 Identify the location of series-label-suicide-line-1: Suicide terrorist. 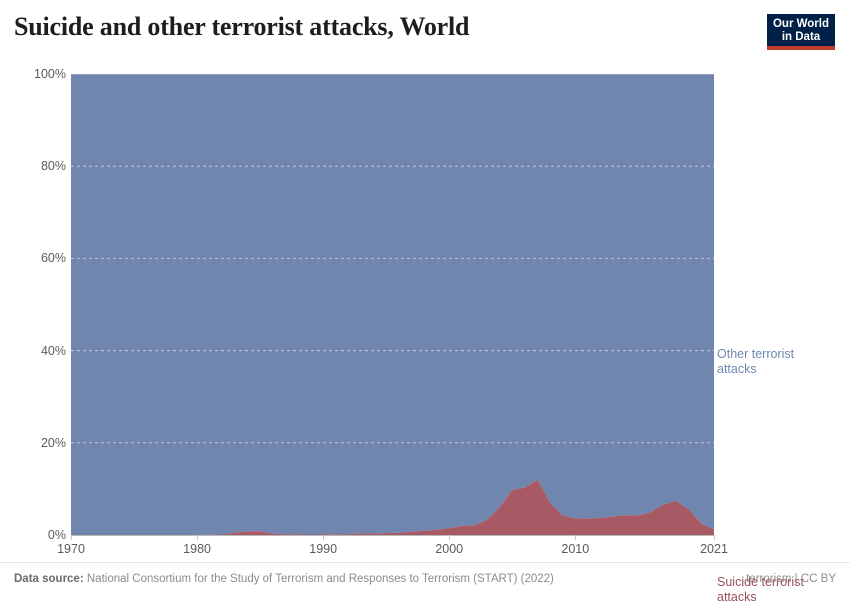
(760, 582).